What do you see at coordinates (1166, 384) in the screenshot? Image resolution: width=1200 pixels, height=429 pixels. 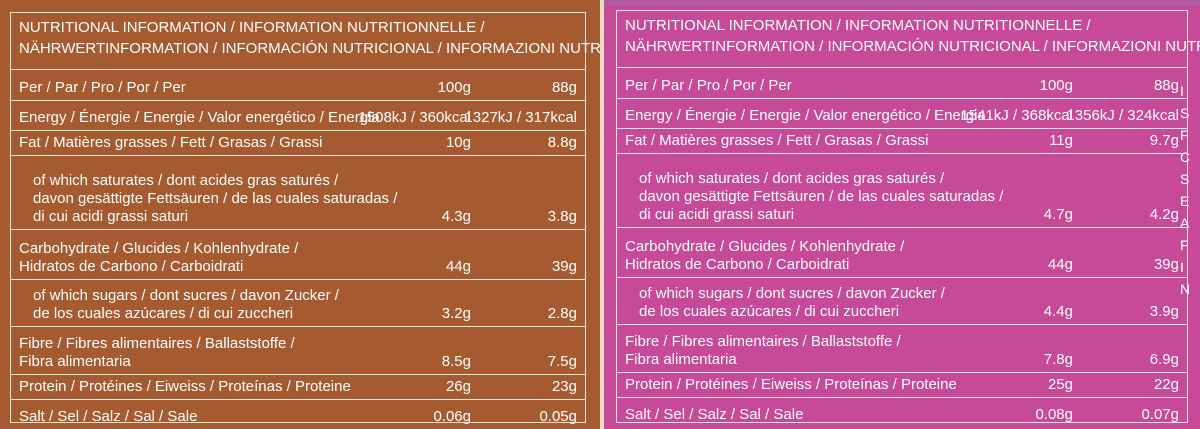 I see `value-per-88g: 22g` at bounding box center [1166, 384].